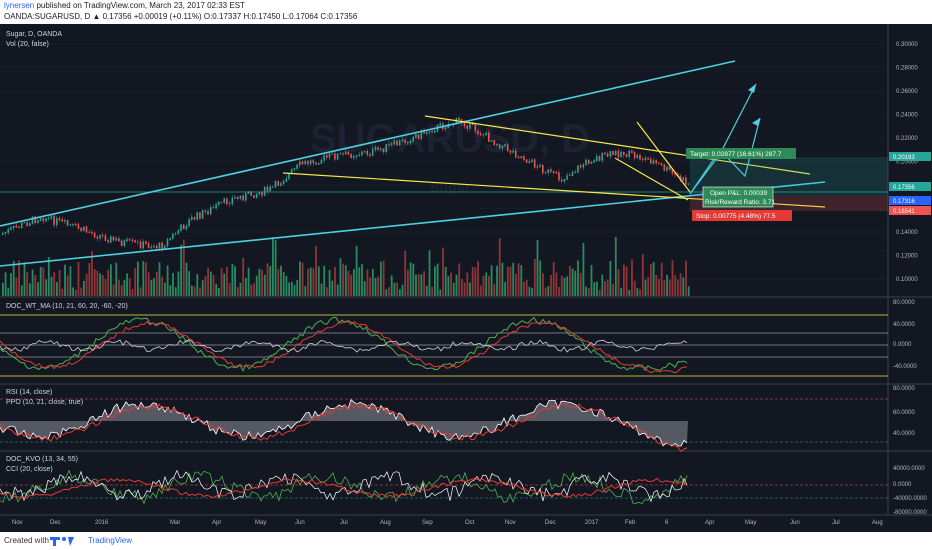 The width and height of the screenshot is (932, 550). I want to click on author-link: lynersen, so click(19, 5).